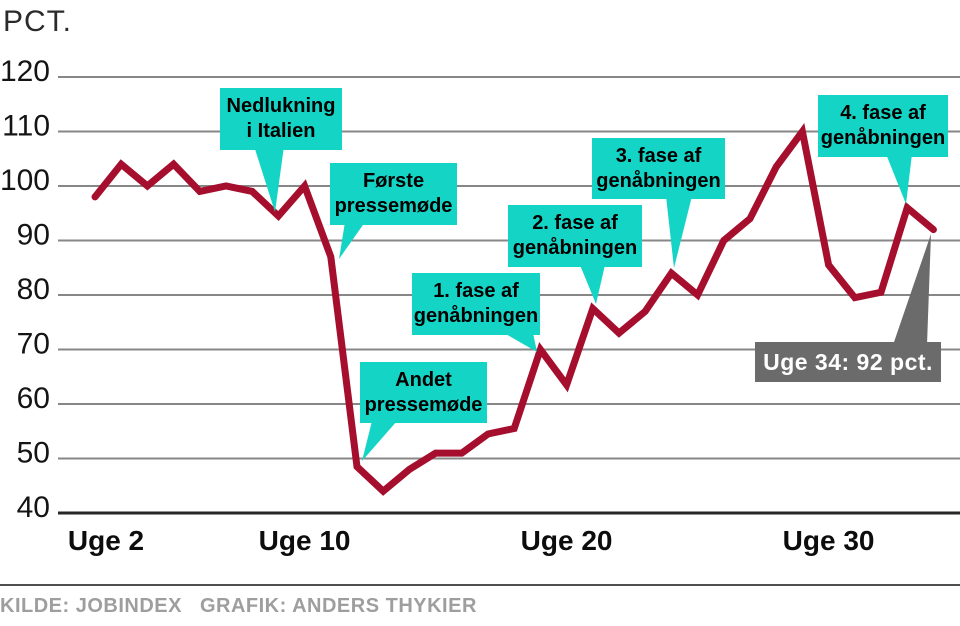 This screenshot has height=626, width=960. I want to click on y-tick-label-40: 40, so click(33, 507).